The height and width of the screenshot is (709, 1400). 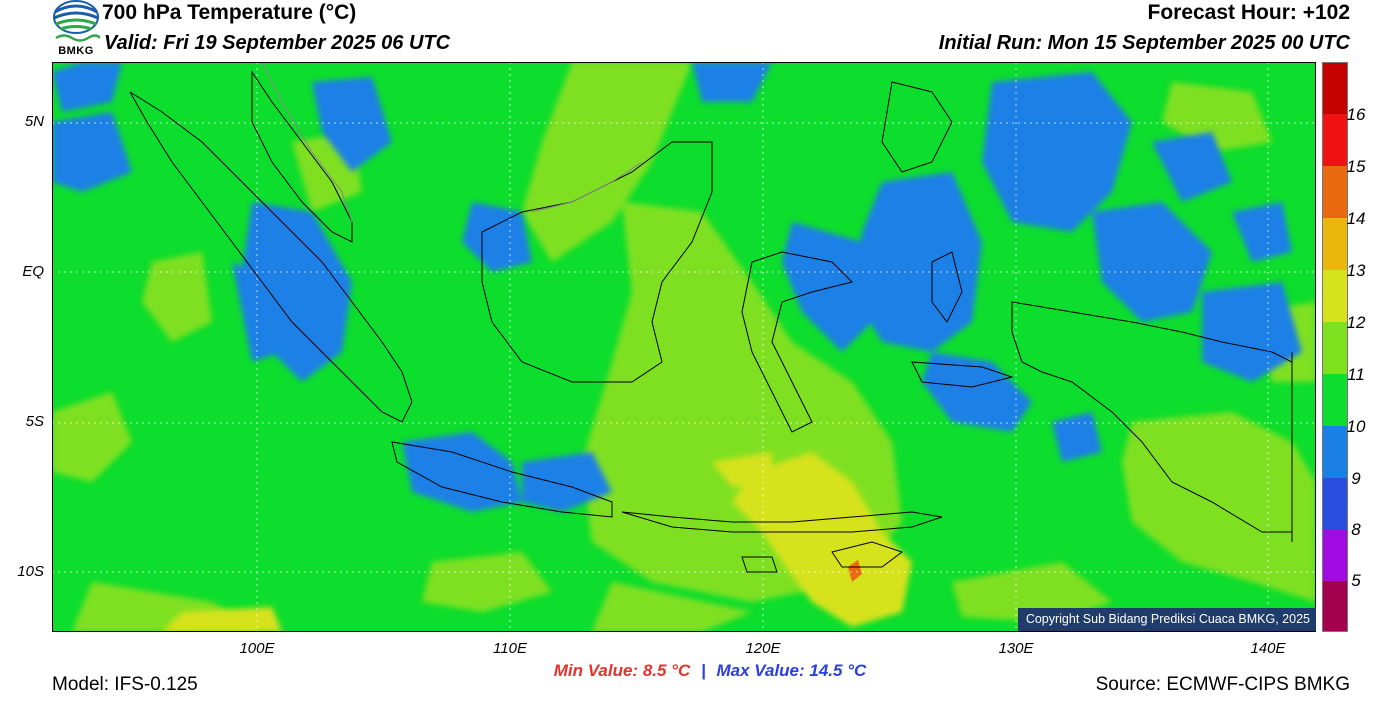 What do you see at coordinates (77, 21) in the screenshot?
I see `bmkg-logo-icon` at bounding box center [77, 21].